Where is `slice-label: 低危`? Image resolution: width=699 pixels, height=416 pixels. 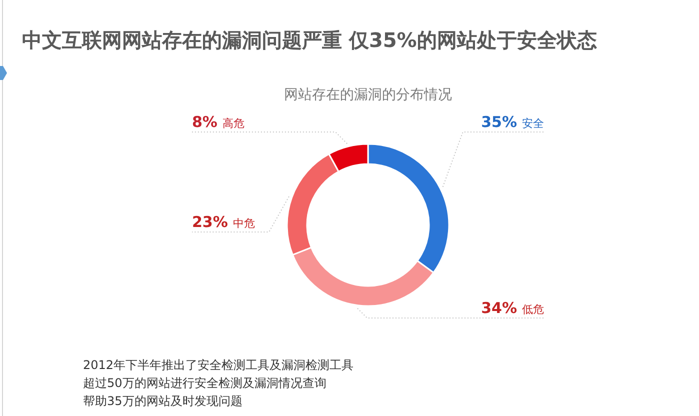
slice-label: 低危 is located at coordinates (533, 309).